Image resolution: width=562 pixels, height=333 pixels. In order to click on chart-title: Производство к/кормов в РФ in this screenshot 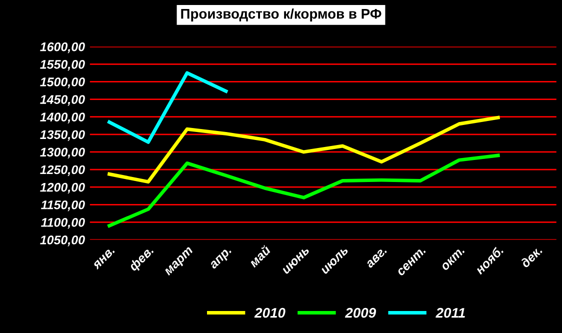, I will do `click(281, 15)`.